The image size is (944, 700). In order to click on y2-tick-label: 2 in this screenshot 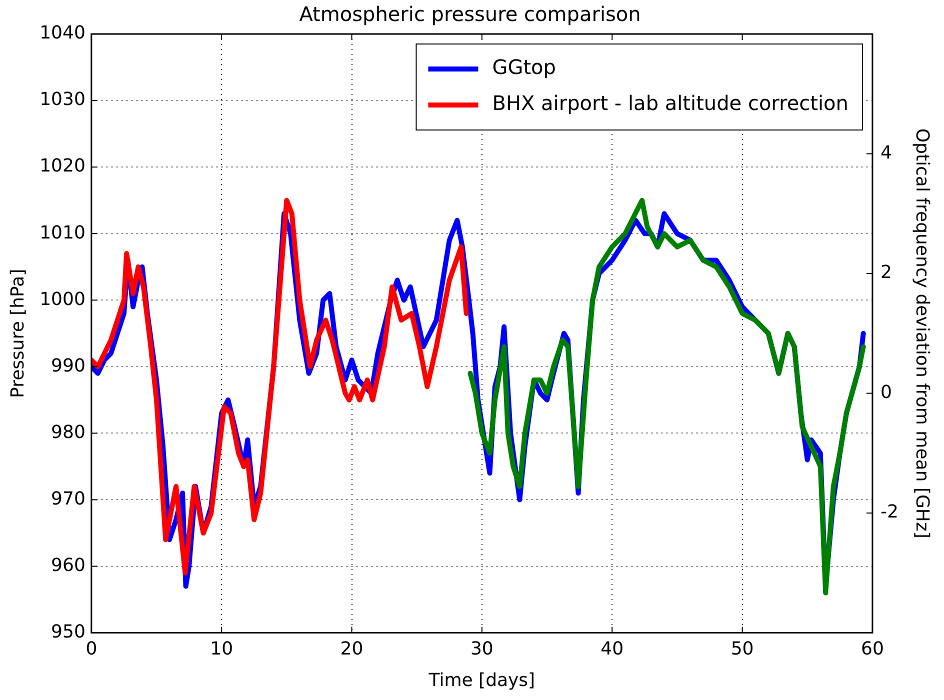, I will do `click(886, 273)`.